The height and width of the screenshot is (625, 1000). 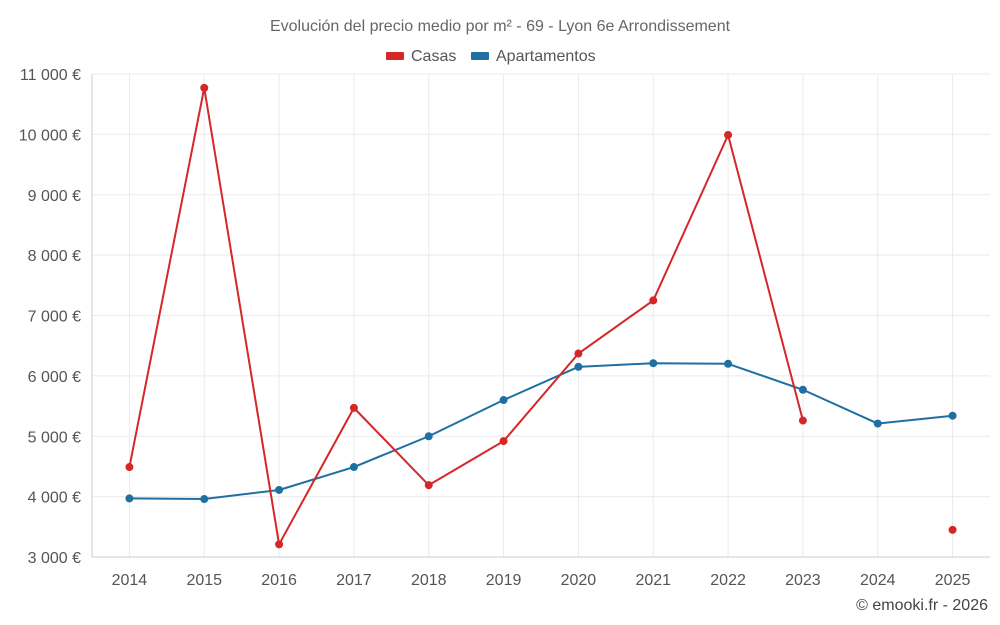 What do you see at coordinates (878, 580) in the screenshot?
I see `x-tick-label: 2024` at bounding box center [878, 580].